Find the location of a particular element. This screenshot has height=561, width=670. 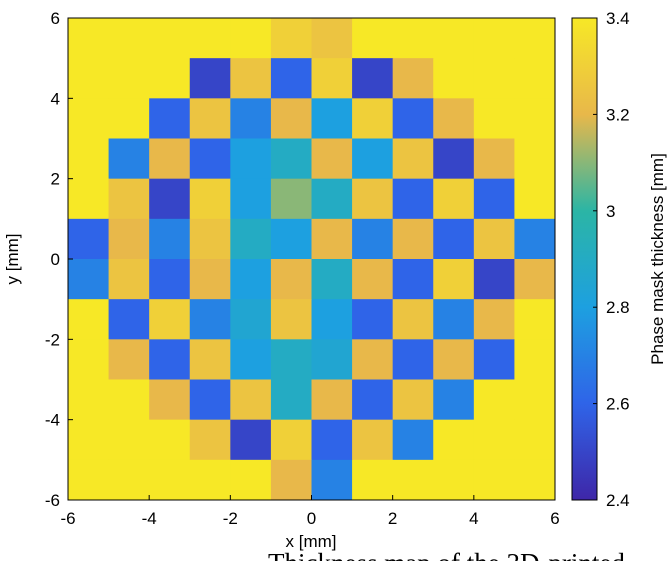

caption: Thickness map of the 3D-printed is located at coordinates (446, 554).